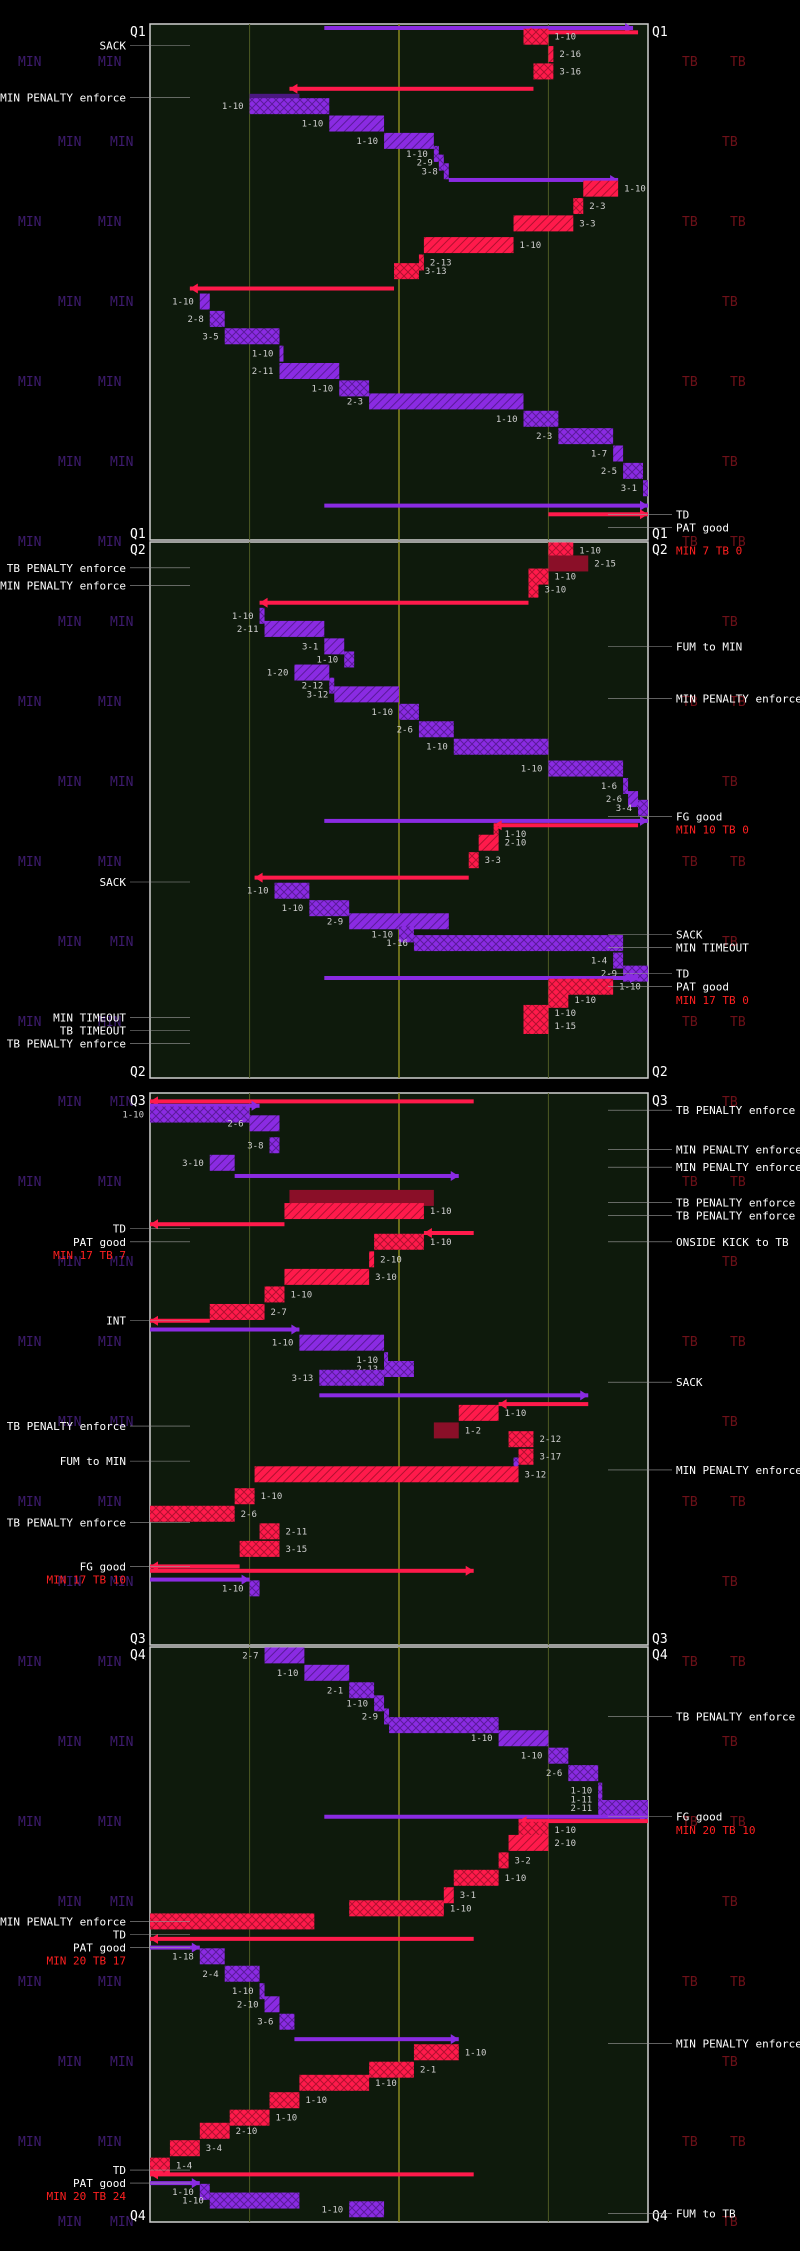 This screenshot has height=2251, width=800. What do you see at coordinates (247, 2132) in the screenshot?
I see `down-distance-label: 2-10` at bounding box center [247, 2132].